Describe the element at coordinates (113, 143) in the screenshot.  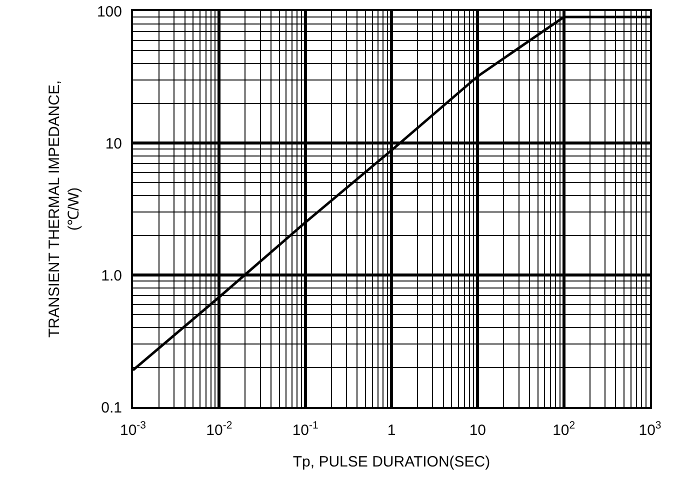
I see `y-tick-label: 10` at that location.